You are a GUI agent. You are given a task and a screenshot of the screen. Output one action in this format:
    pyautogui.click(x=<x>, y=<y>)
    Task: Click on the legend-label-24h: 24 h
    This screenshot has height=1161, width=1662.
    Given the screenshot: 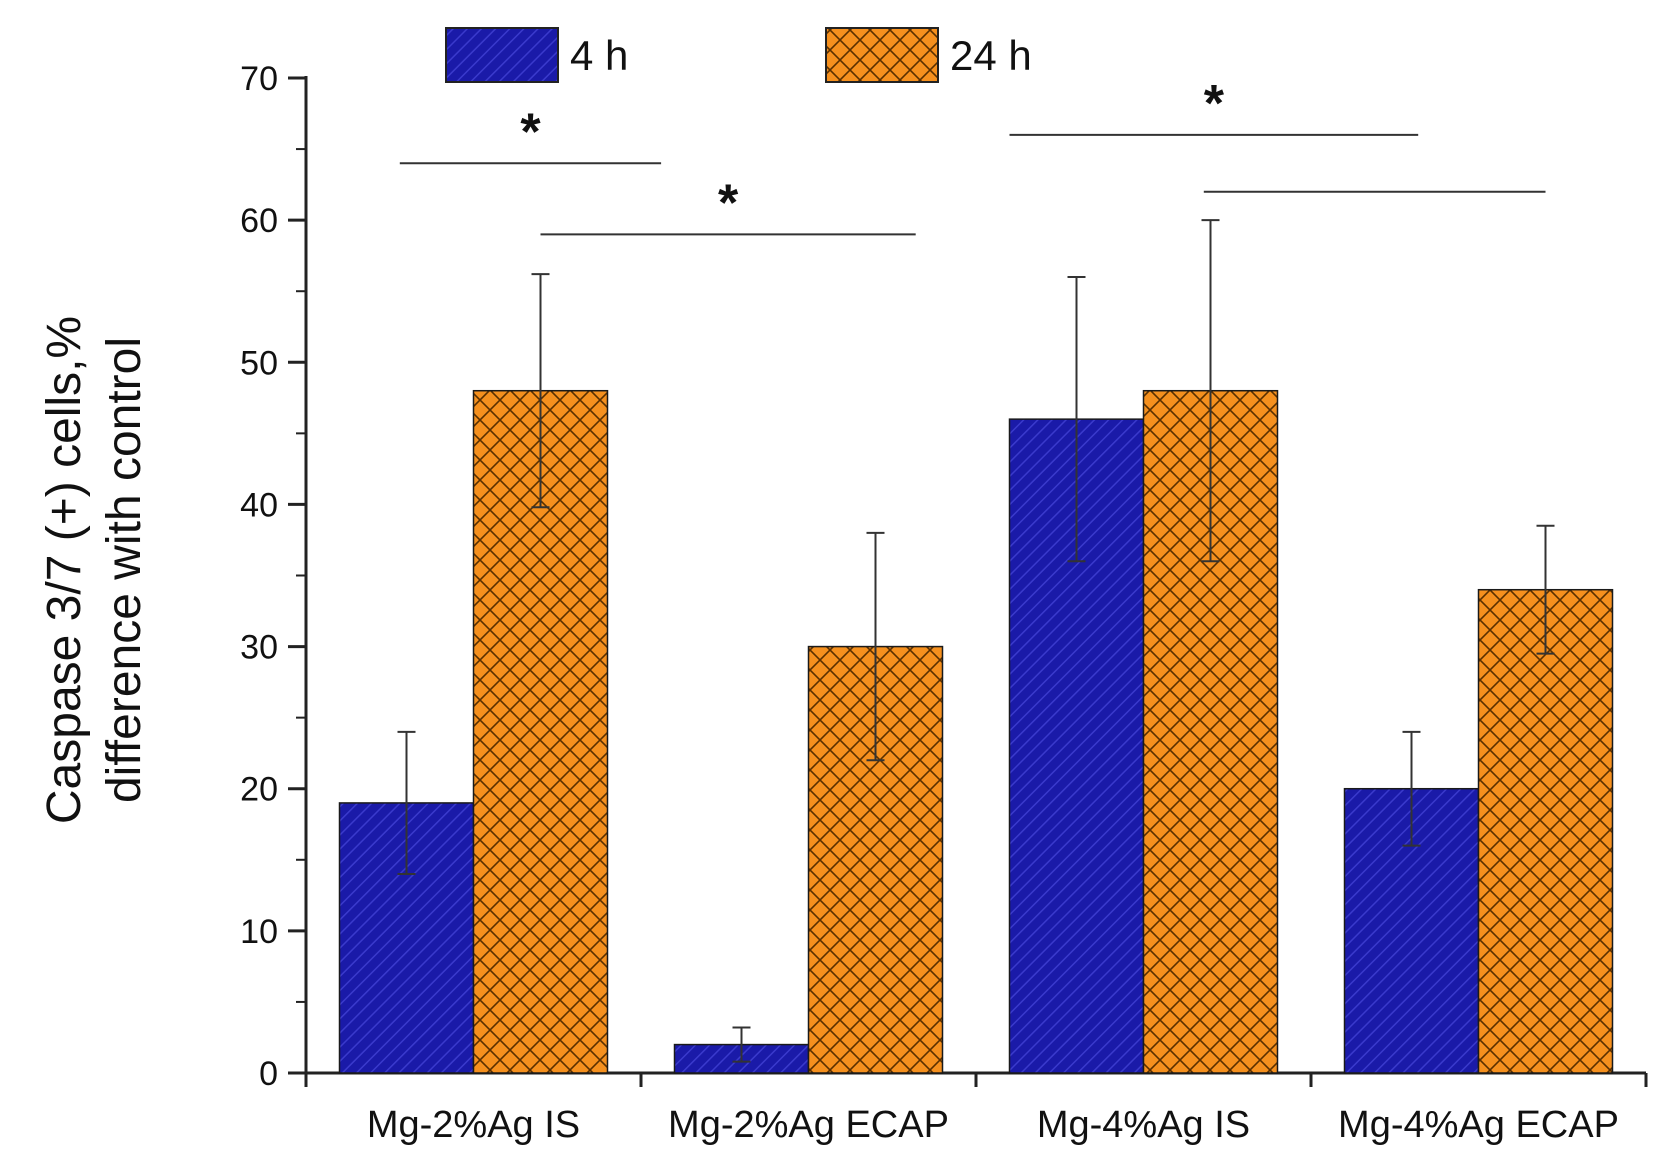 What is the action you would take?
    pyautogui.click(x=991, y=55)
    